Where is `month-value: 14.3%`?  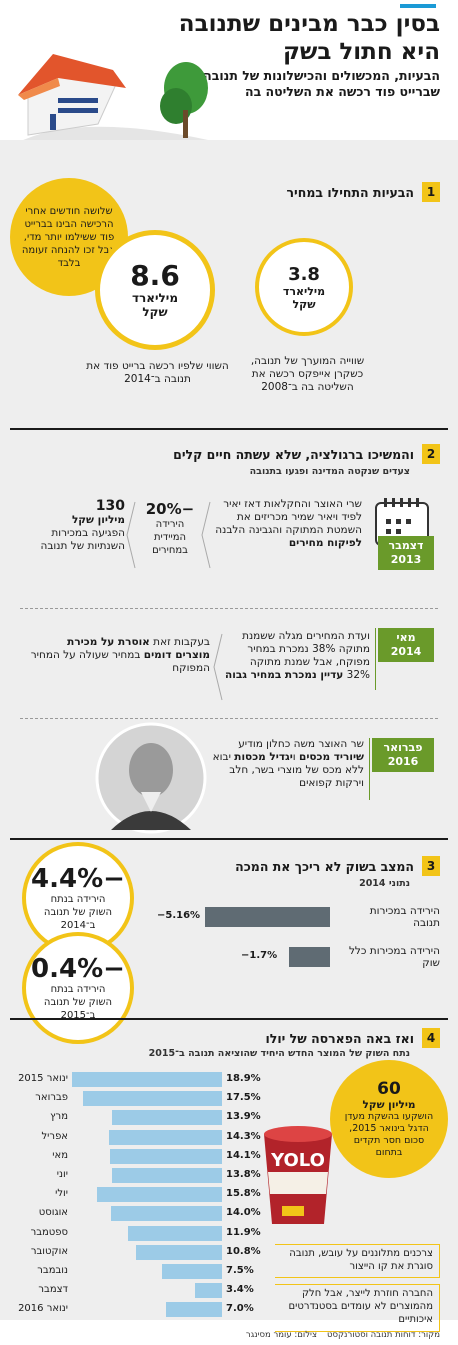 month-value: 14.3% is located at coordinates (243, 1136).